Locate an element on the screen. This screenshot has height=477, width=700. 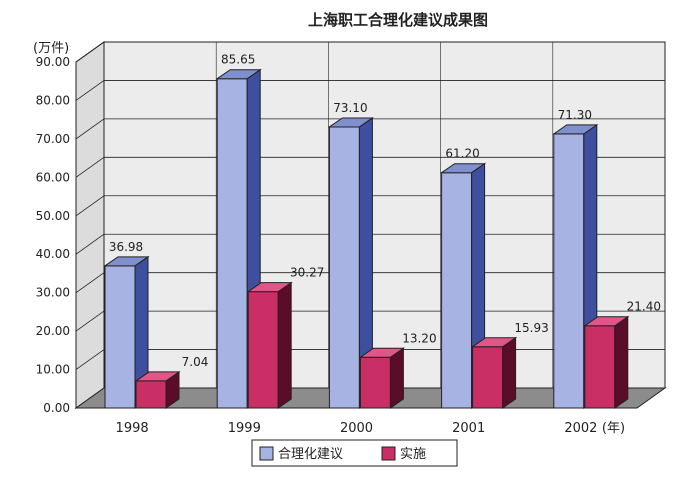
legend-swatch-series1 is located at coordinates (266, 453).